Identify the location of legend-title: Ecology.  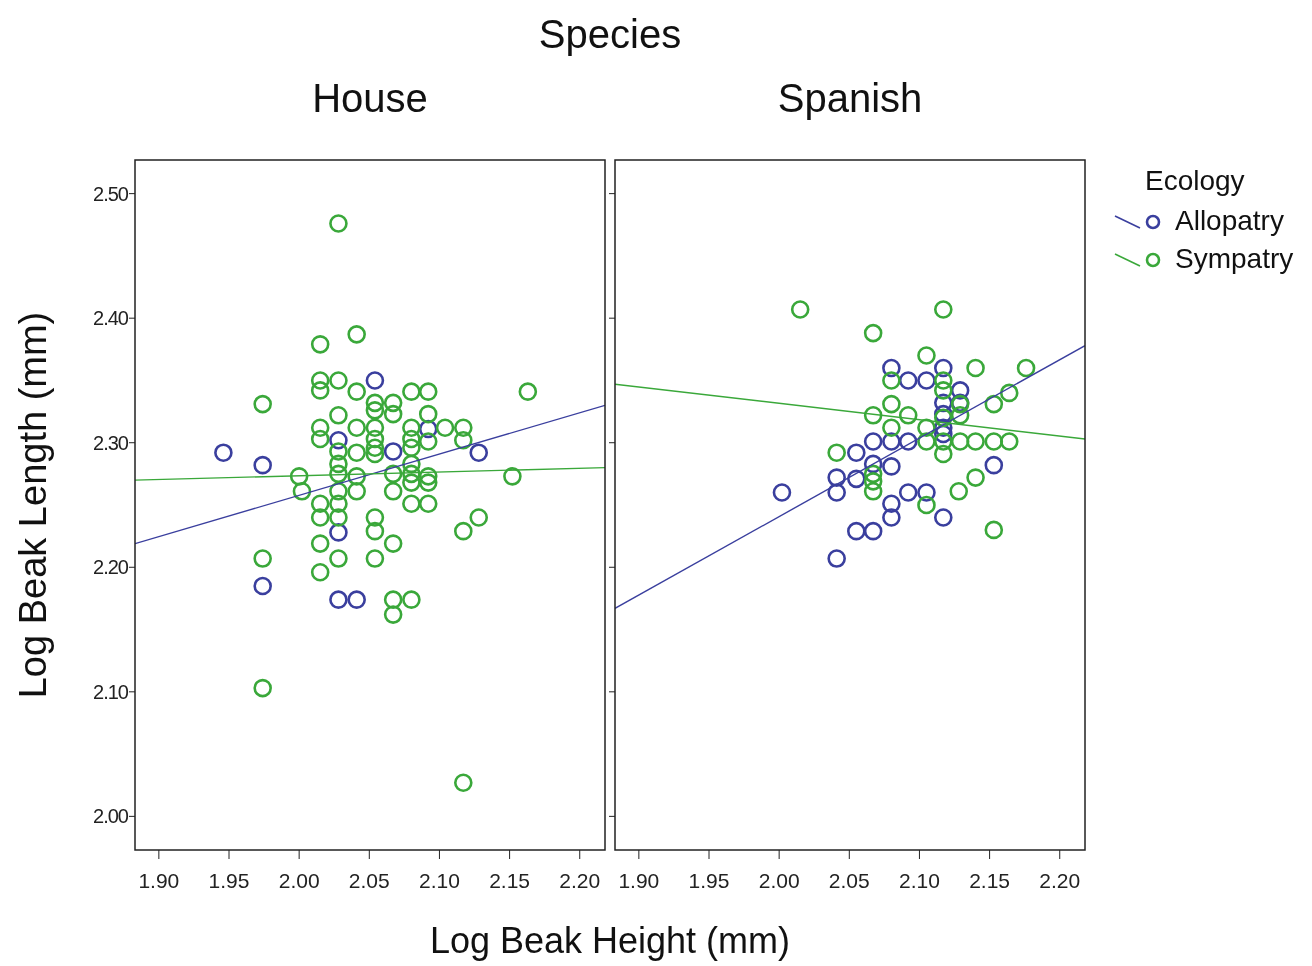
(1195, 180).